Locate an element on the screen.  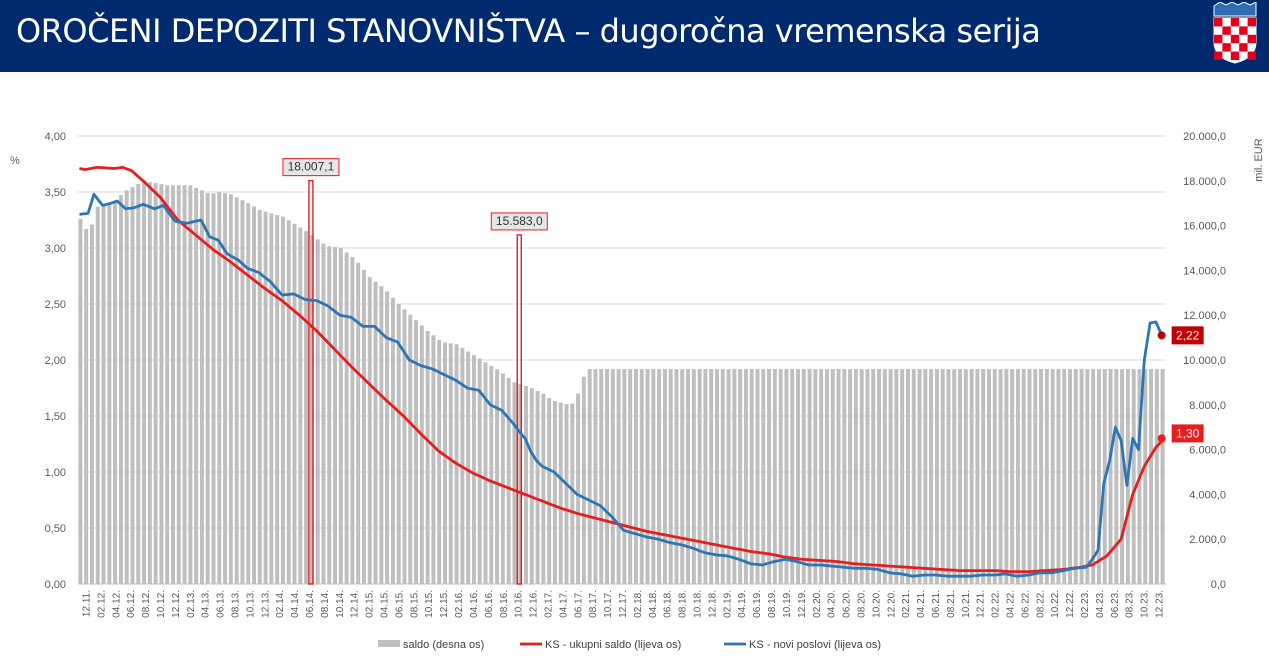
x-tick-label: 02.15. is located at coordinates (370, 604).